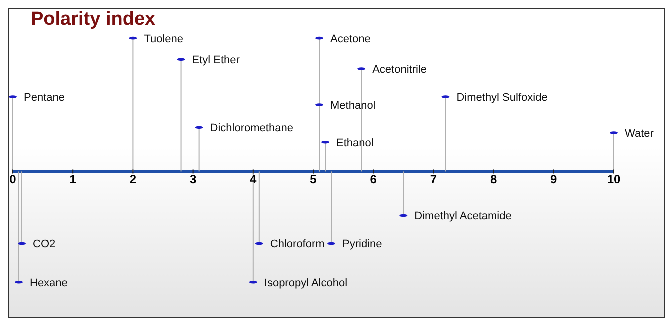  Describe the element at coordinates (44, 244) in the screenshot. I see `annotation: CO2` at that location.